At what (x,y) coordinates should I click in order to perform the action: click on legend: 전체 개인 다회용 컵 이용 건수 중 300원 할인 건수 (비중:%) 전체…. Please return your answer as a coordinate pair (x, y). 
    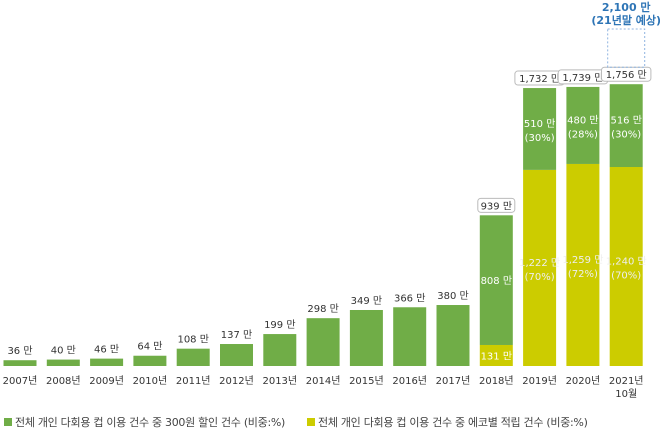
    Looking at the image, I should click on (296, 422).